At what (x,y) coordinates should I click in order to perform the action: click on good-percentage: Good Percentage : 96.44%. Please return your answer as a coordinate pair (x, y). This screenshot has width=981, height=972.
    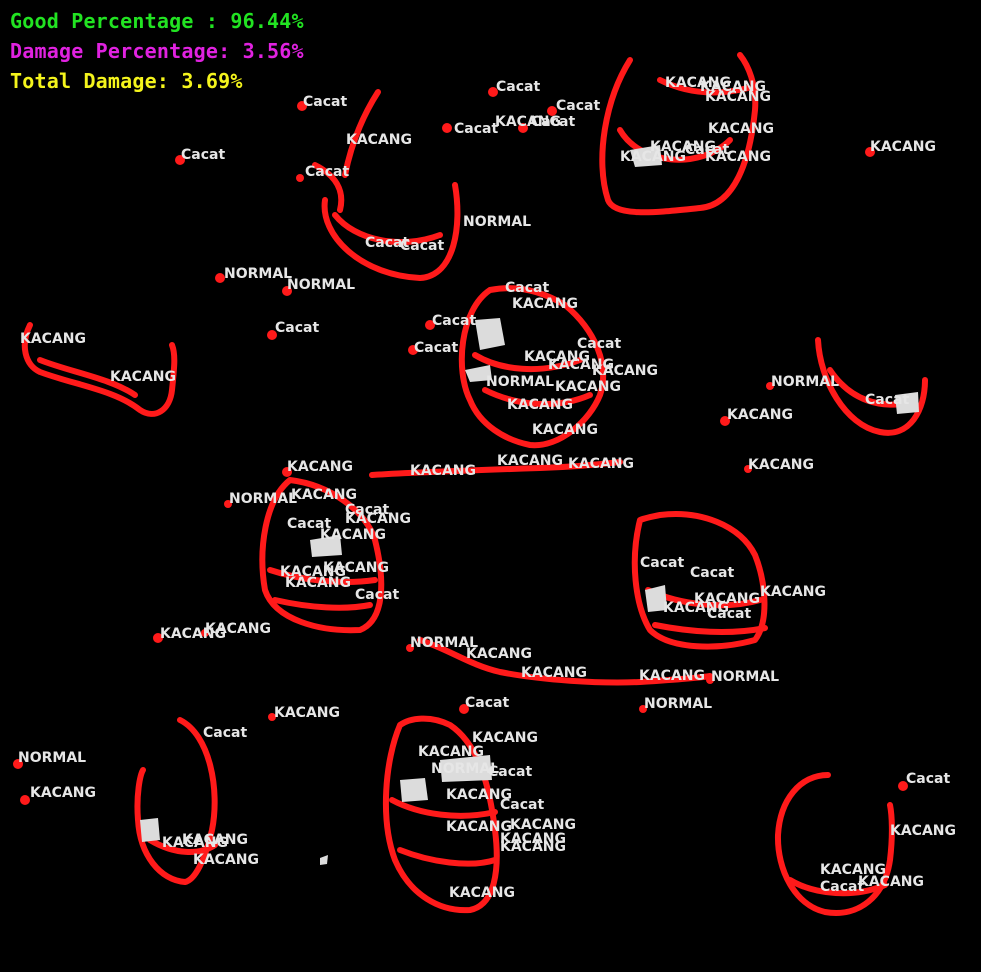
    Looking at the image, I should click on (157, 21).